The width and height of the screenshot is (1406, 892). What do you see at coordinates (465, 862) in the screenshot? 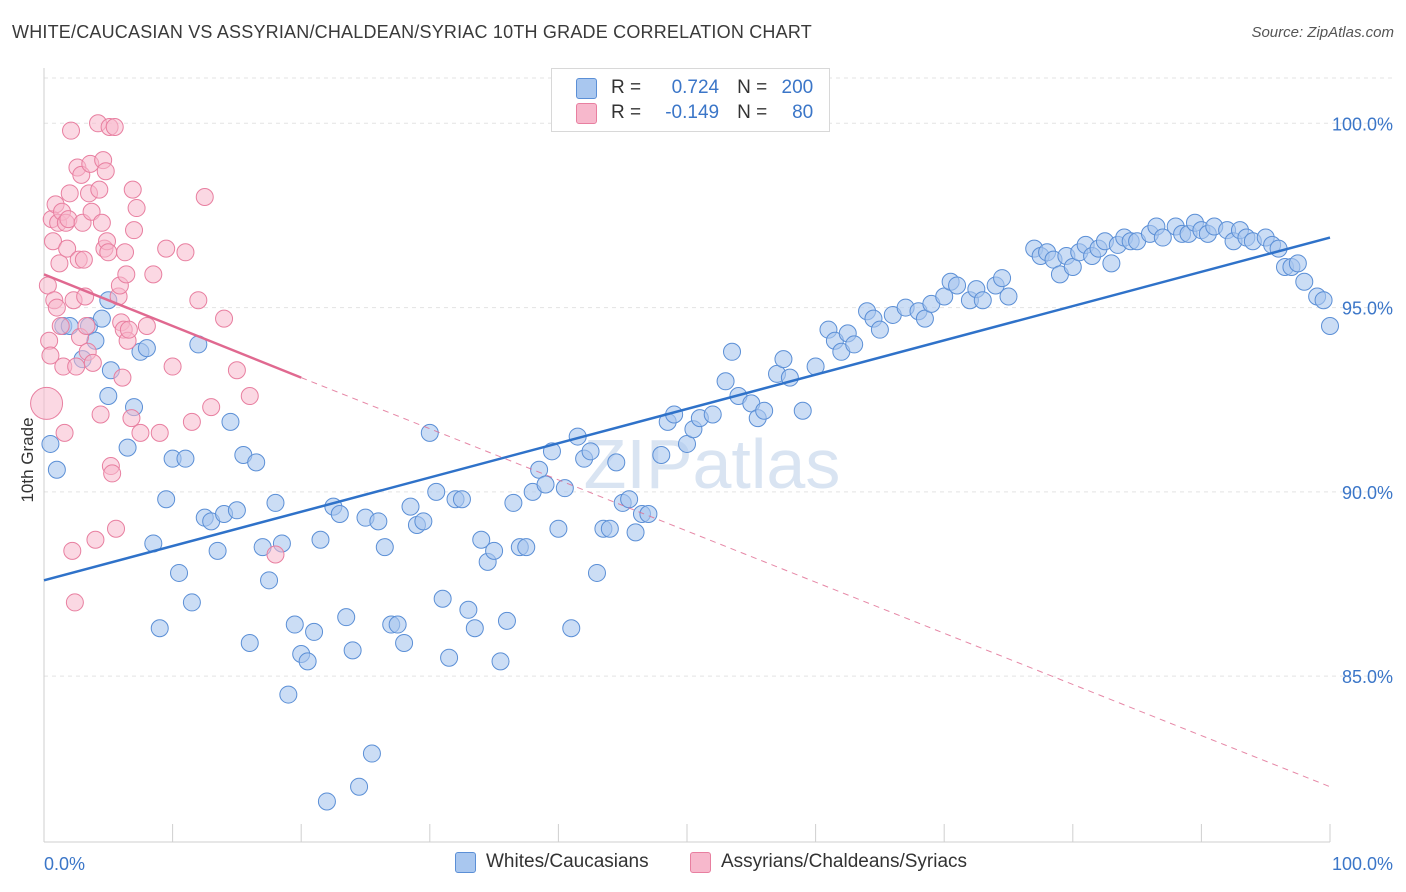
I see `bottom-legend-swatch-blue` at bounding box center [465, 862].